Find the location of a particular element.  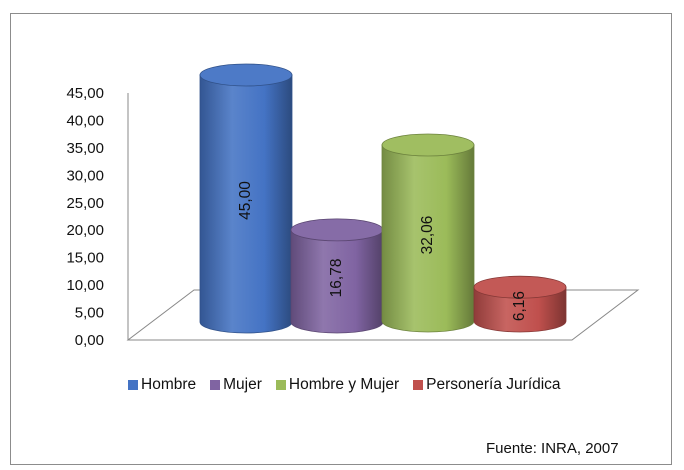

legend-item: Personería Jurídica is located at coordinates (487, 385).